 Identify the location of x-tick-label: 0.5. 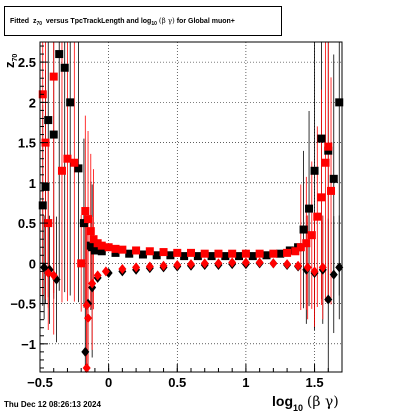
(177, 382).